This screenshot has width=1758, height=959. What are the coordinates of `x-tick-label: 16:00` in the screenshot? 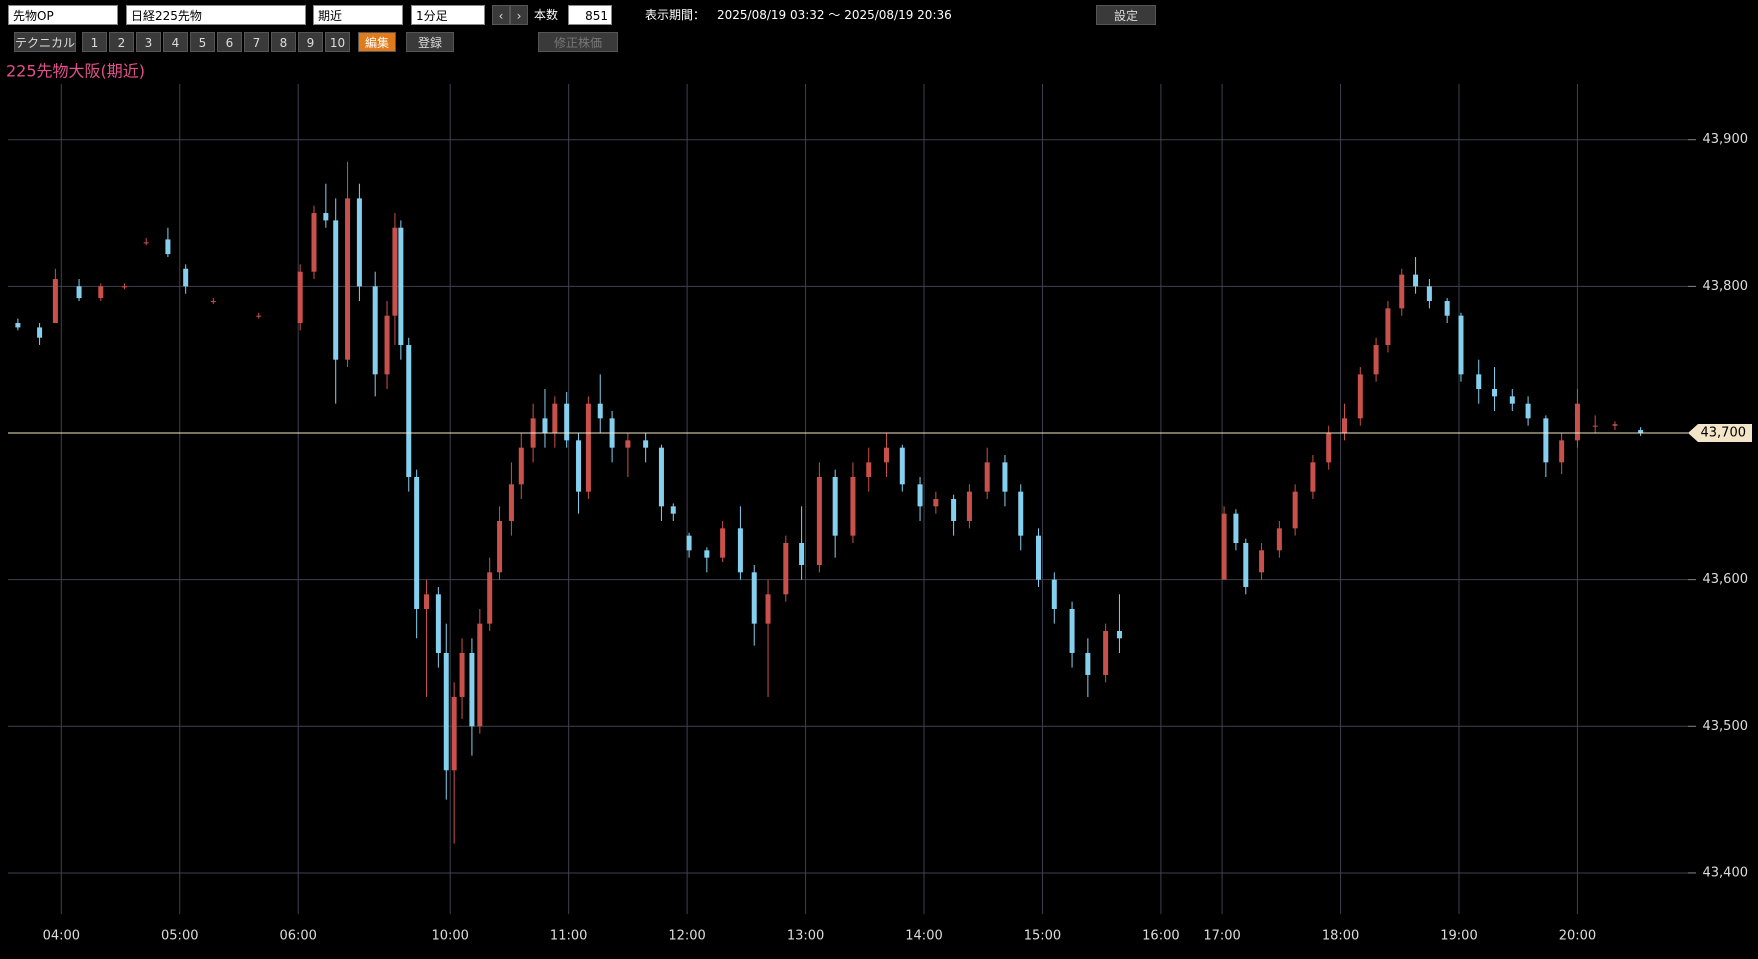 It's located at (1160, 936).